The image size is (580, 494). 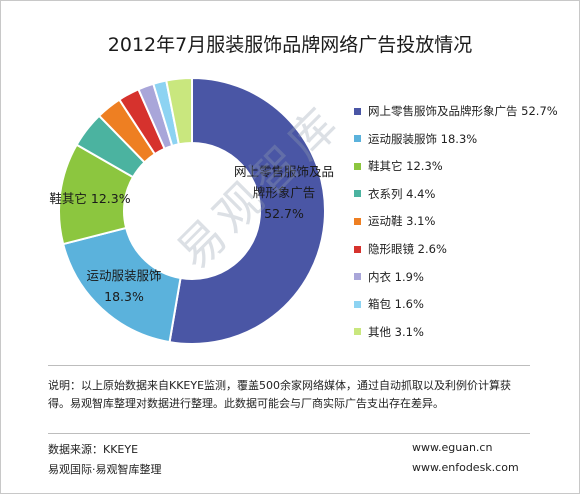 I want to click on data-source: 数据来源：KKEYE, so click(x=93, y=449).